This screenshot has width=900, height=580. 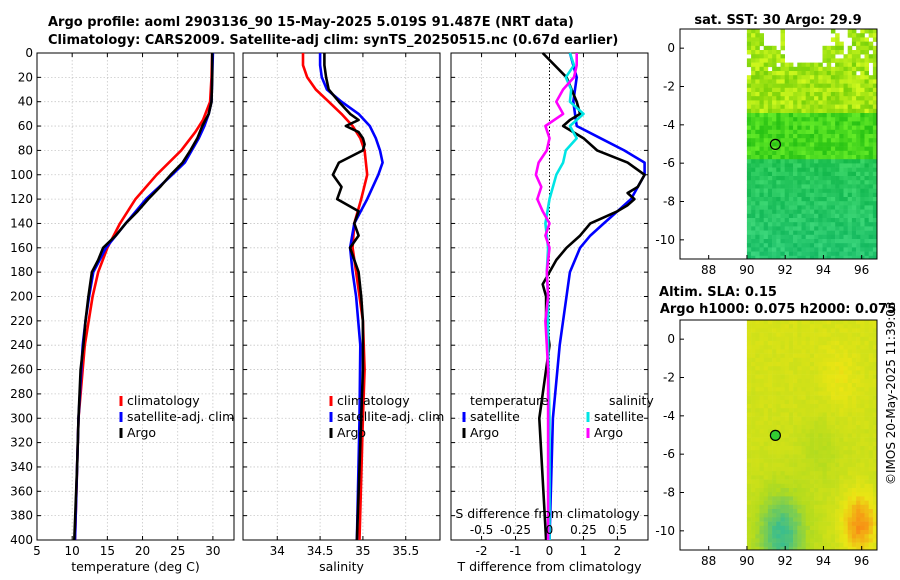 I want to click on y-tick-label: 260, so click(x=21, y=370).